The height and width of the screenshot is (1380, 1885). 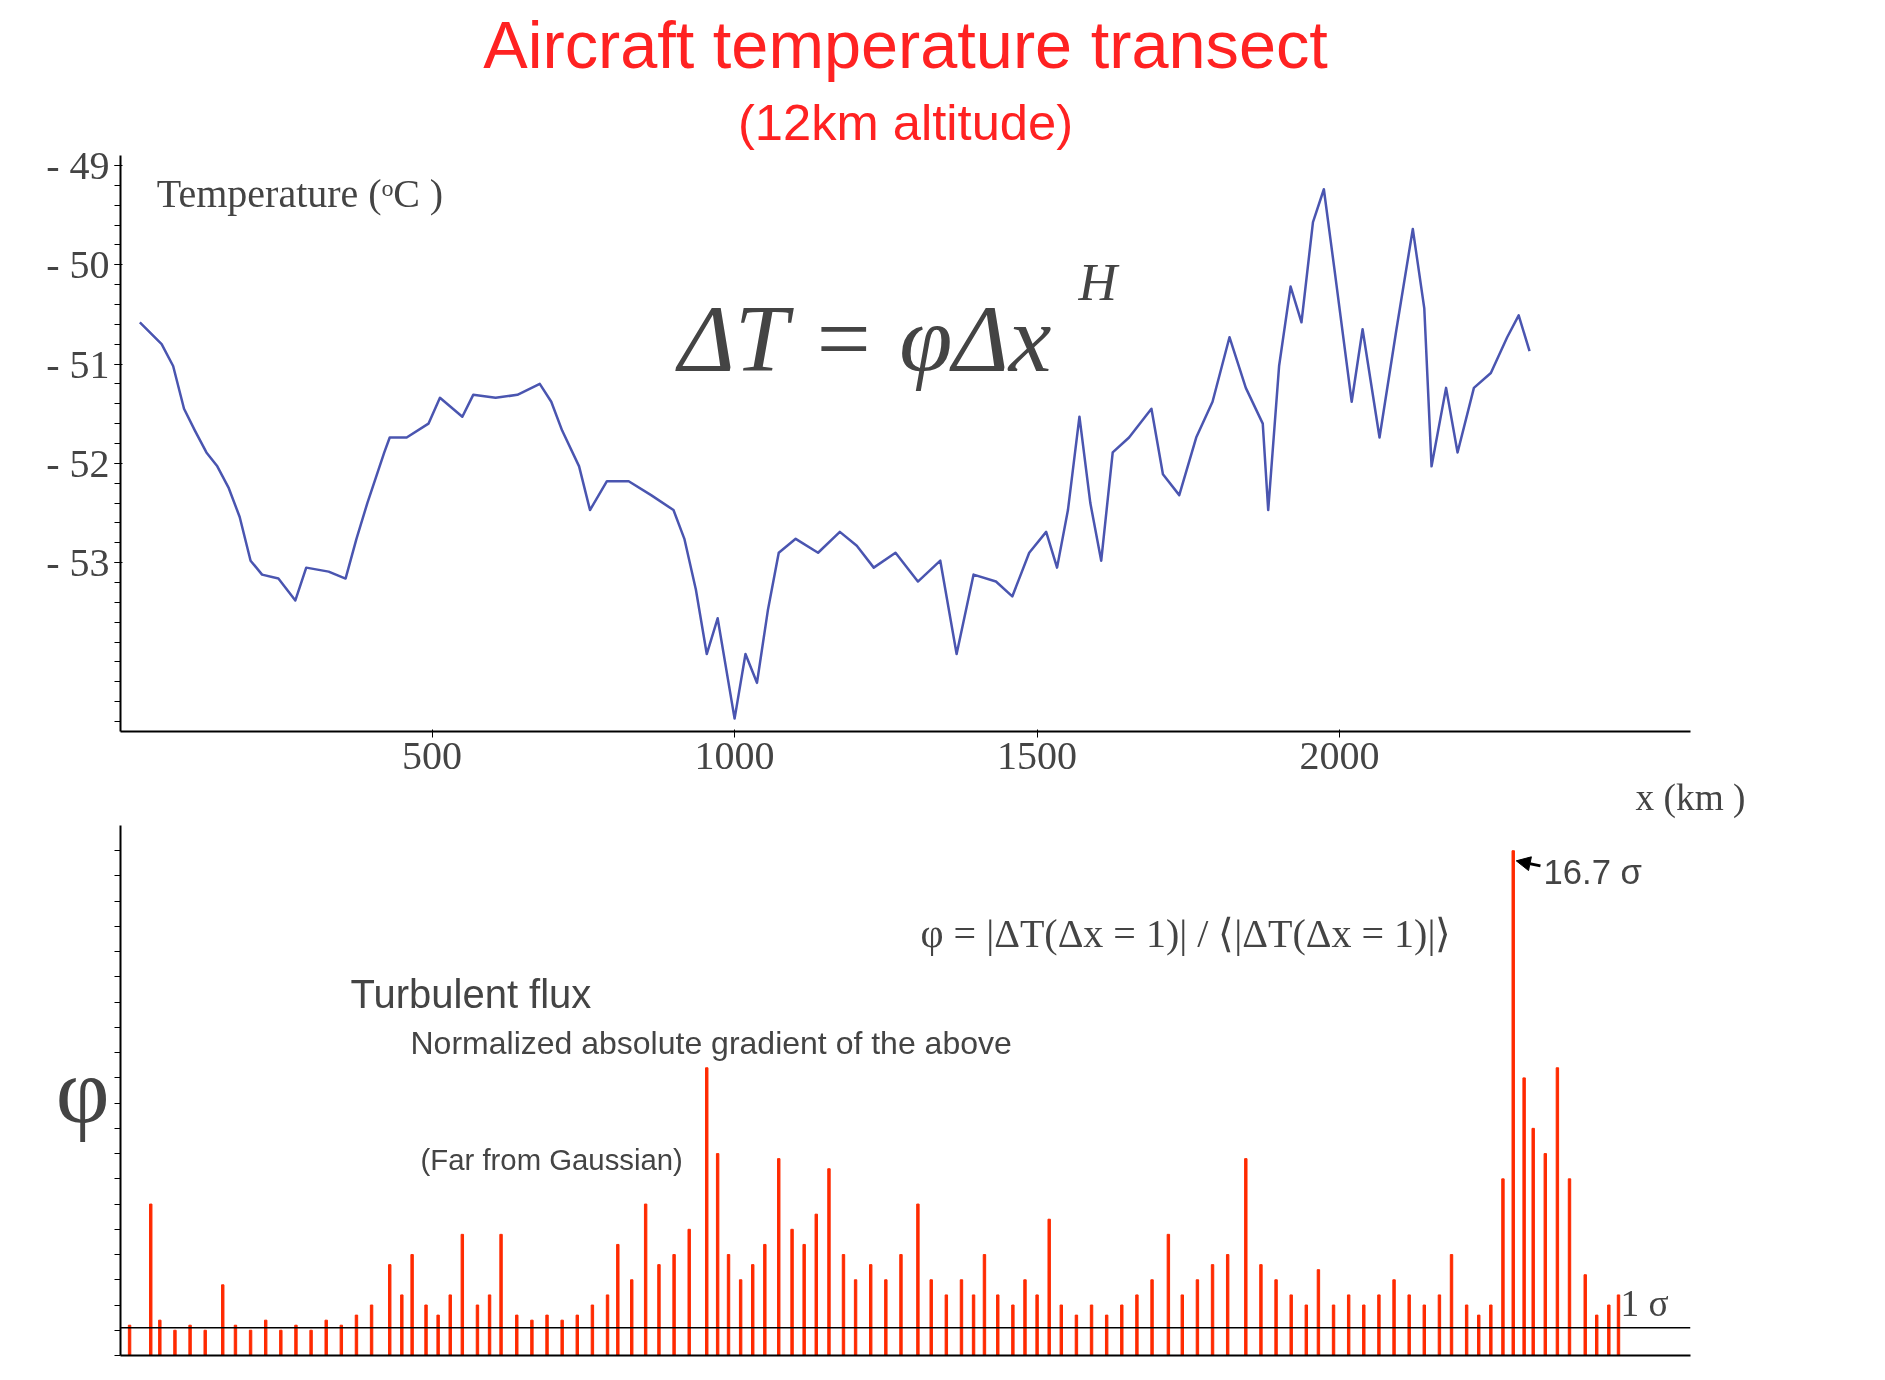 What do you see at coordinates (1037, 755) in the screenshot?
I see `x-tick-label: 1500` at bounding box center [1037, 755].